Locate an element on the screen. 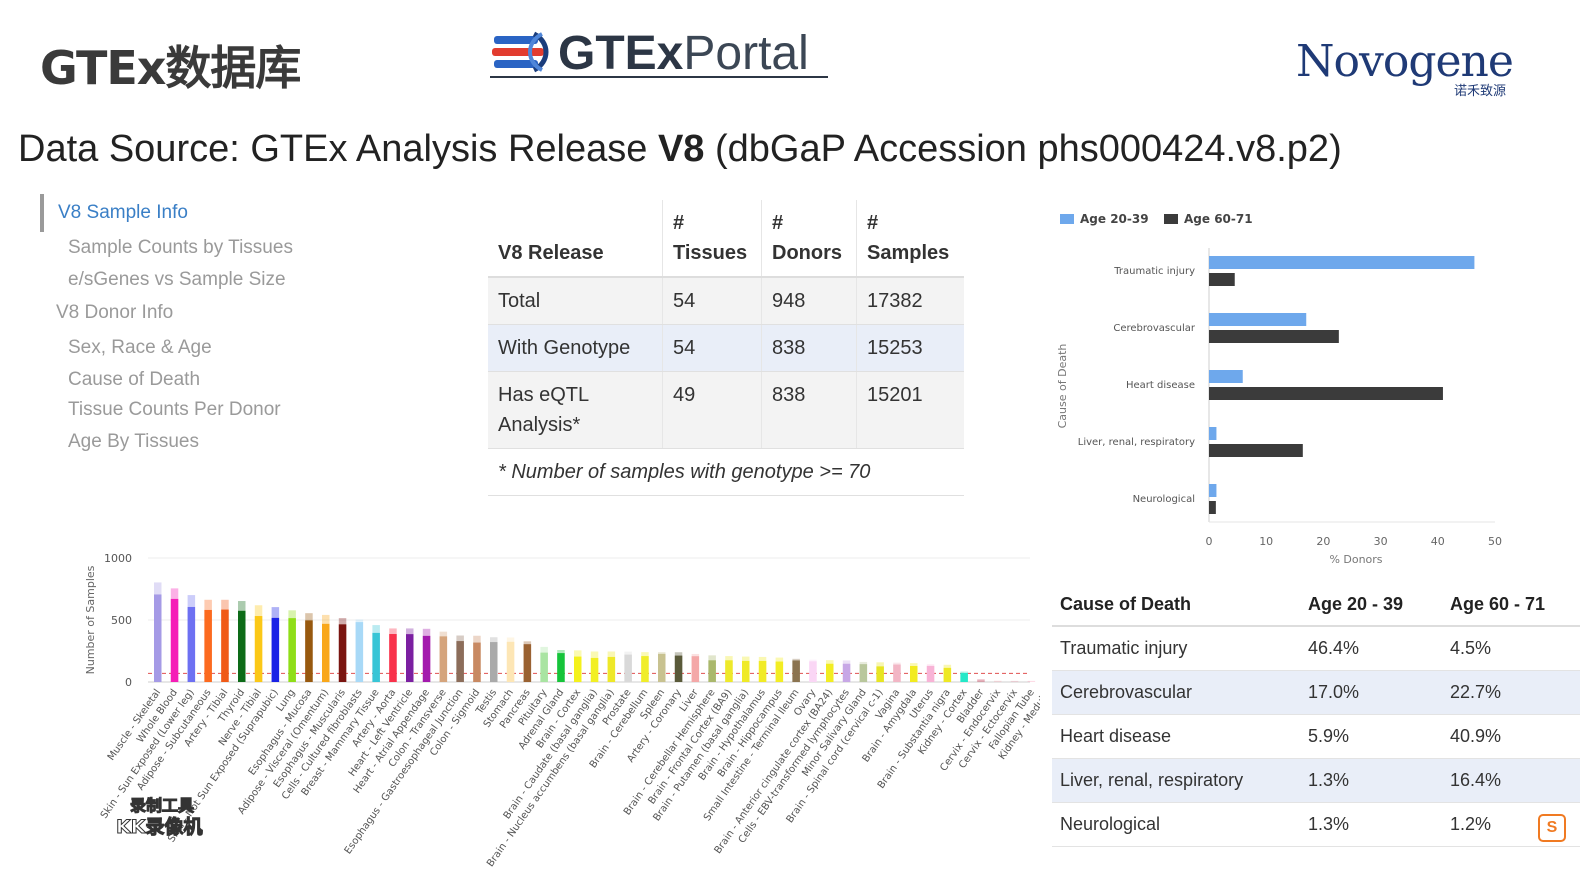 The image size is (1580, 883). nav-active-indicator is located at coordinates (42, 213).